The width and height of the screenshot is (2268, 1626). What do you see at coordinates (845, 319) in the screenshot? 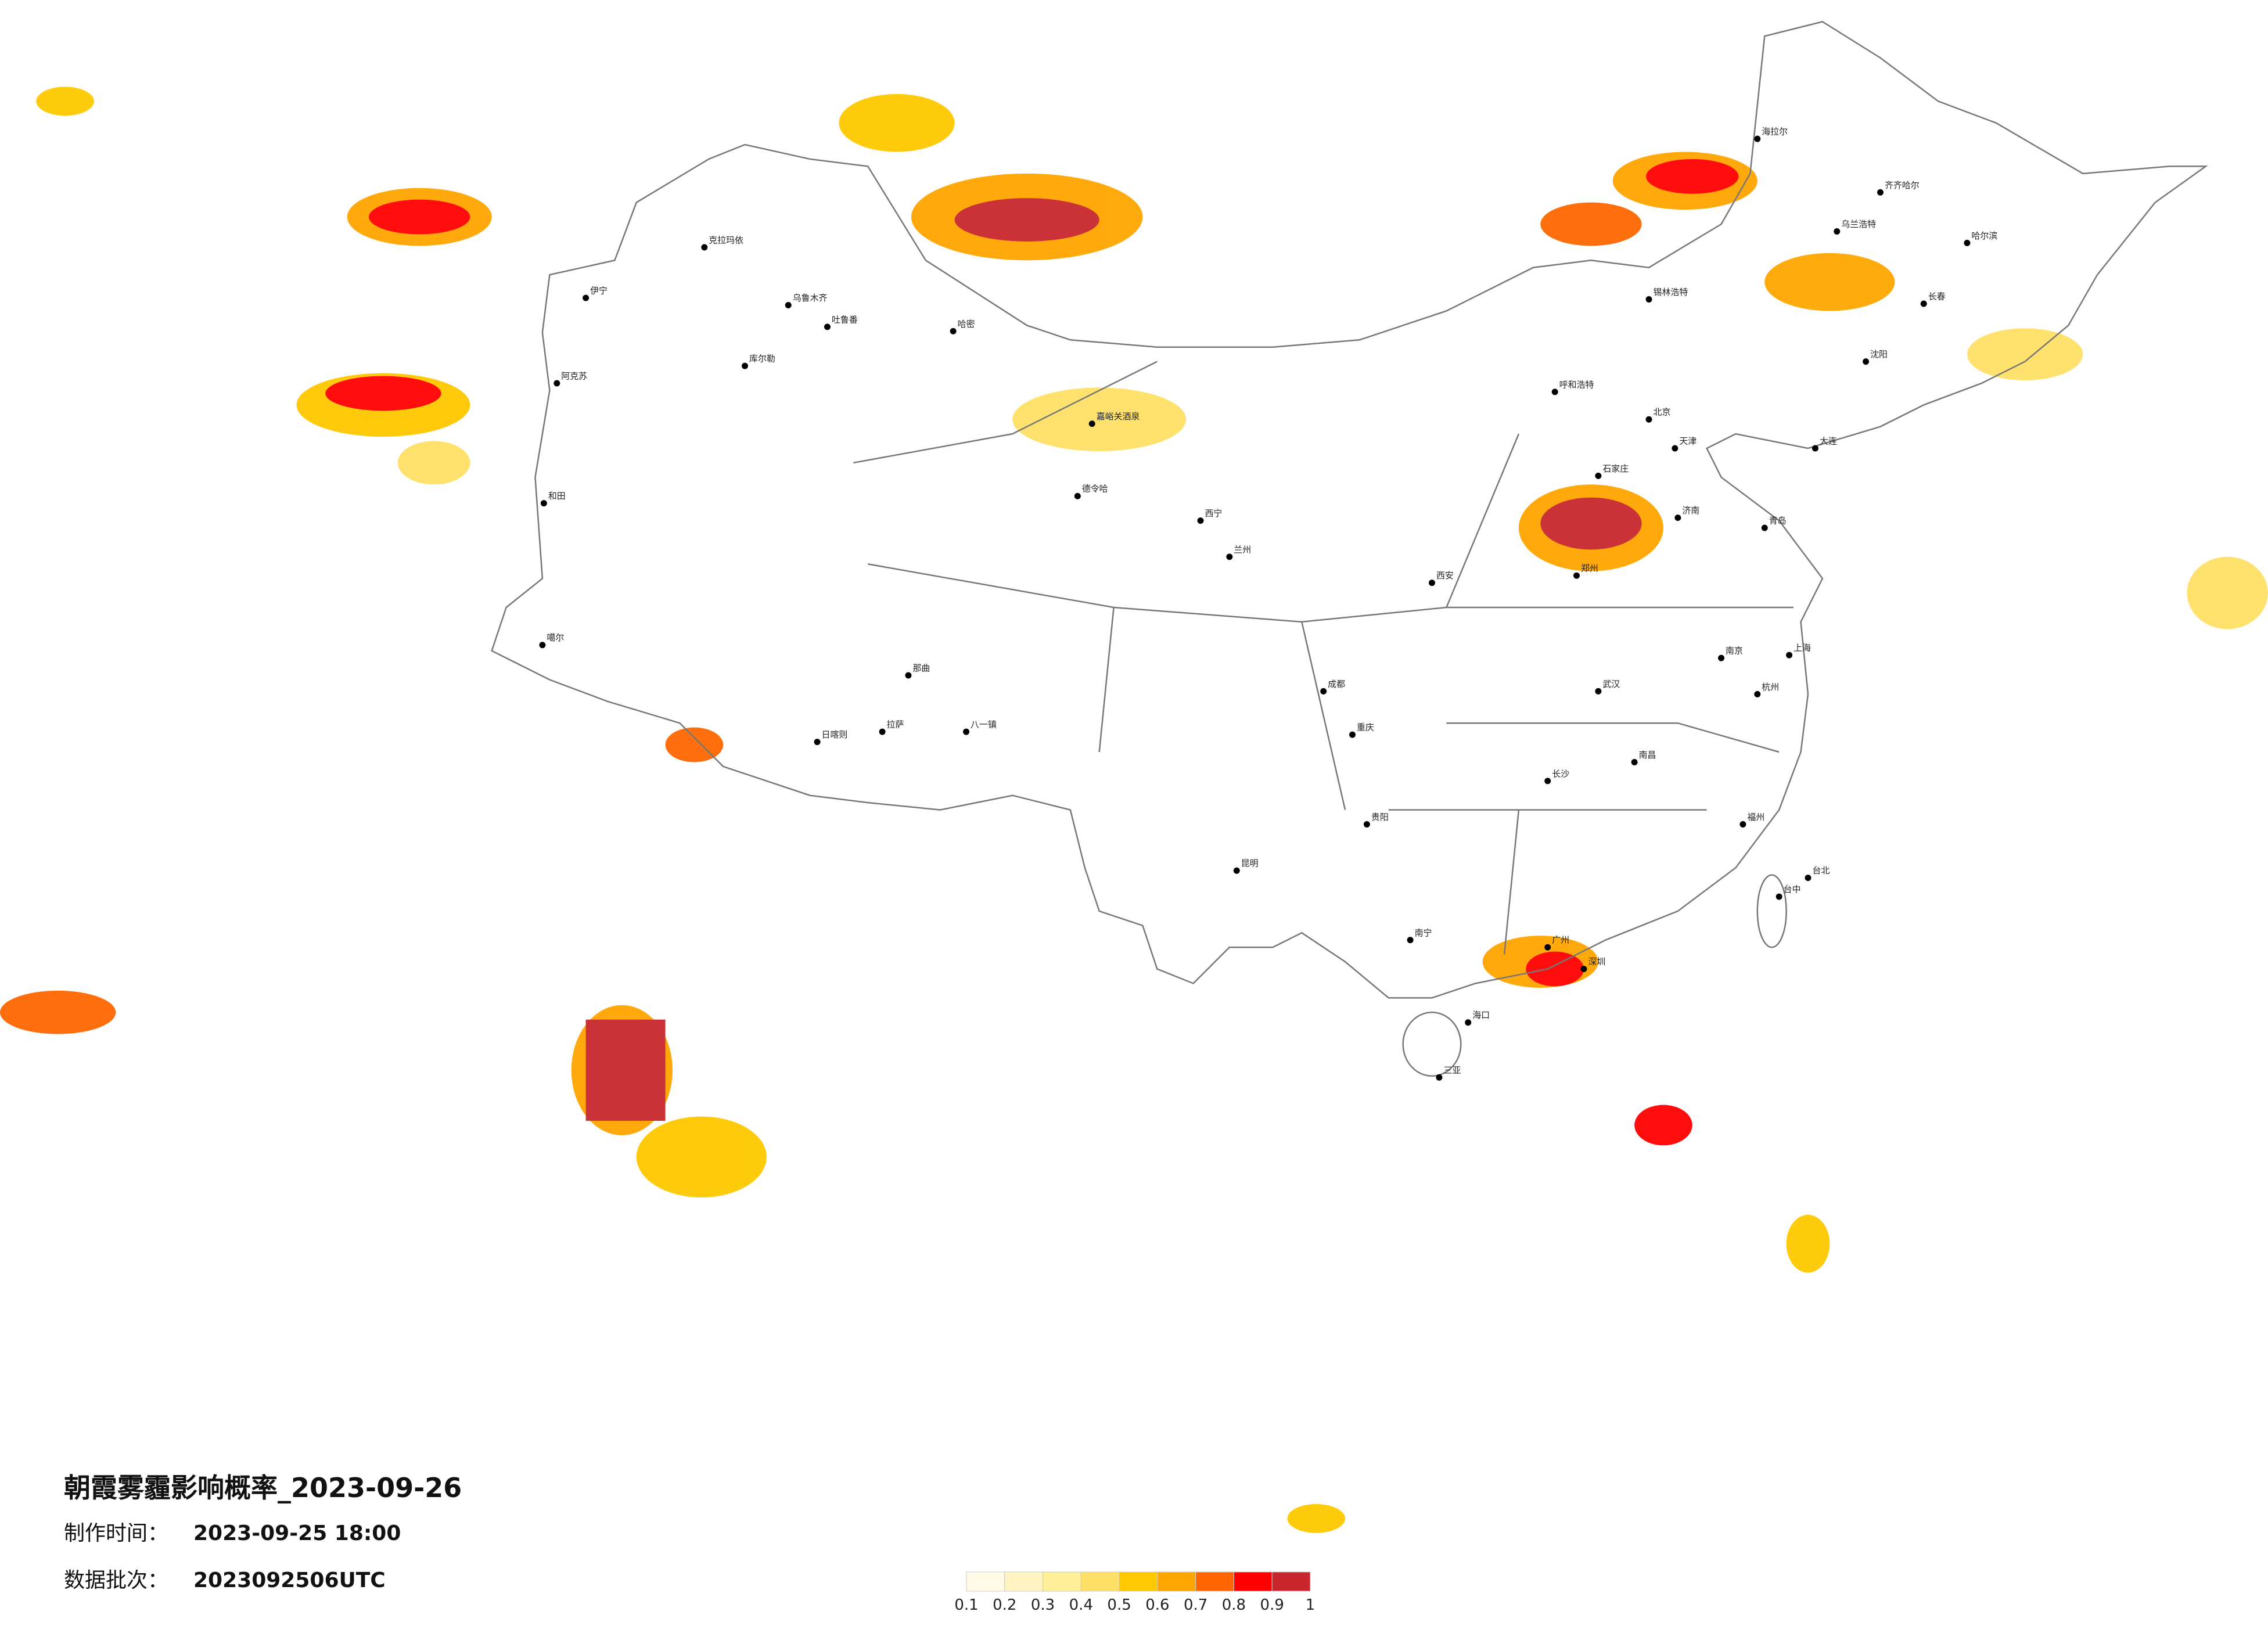
I see `city-label: 吐鲁番` at bounding box center [845, 319].